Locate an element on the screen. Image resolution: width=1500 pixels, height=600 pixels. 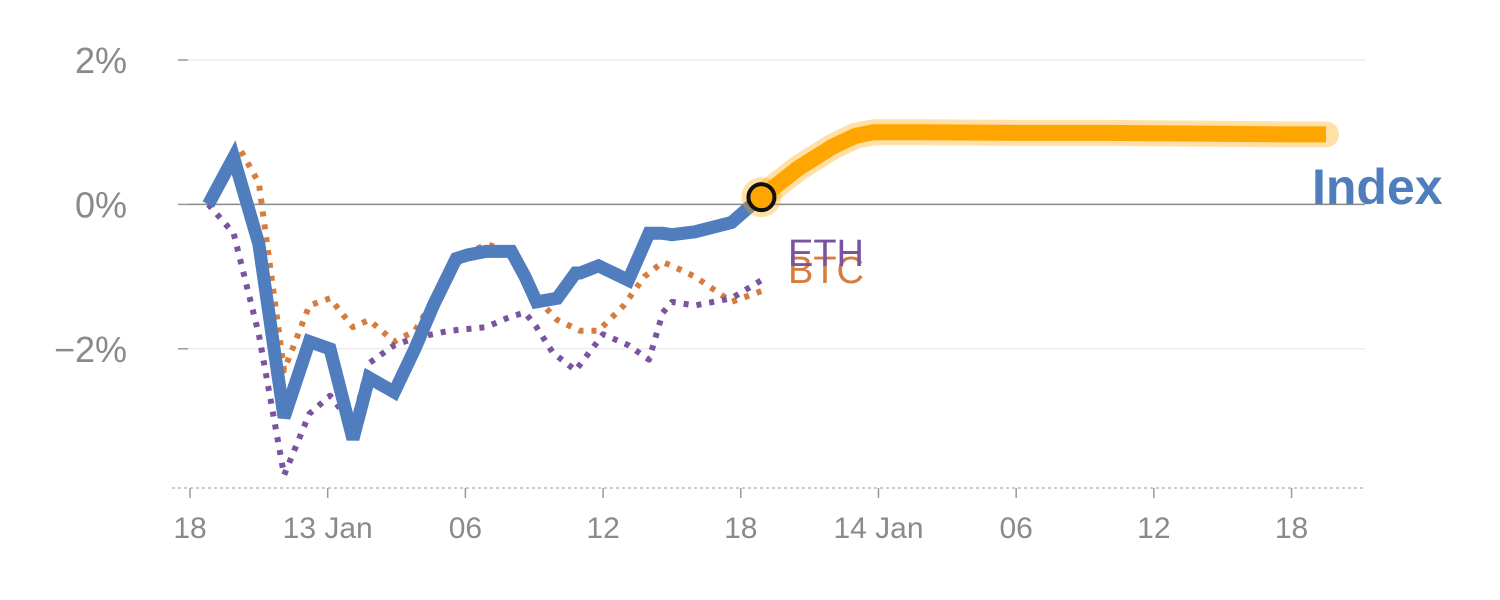
series-label-btc: BTC is located at coordinates (826, 271).